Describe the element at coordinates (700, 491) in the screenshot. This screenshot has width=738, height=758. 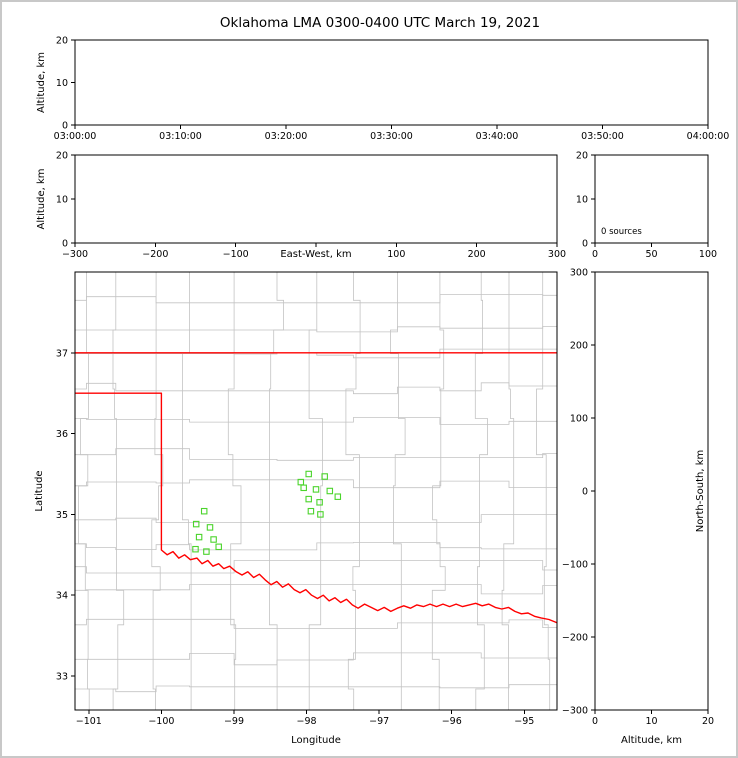
I see `north-south-ylabel: North-South, km` at that location.